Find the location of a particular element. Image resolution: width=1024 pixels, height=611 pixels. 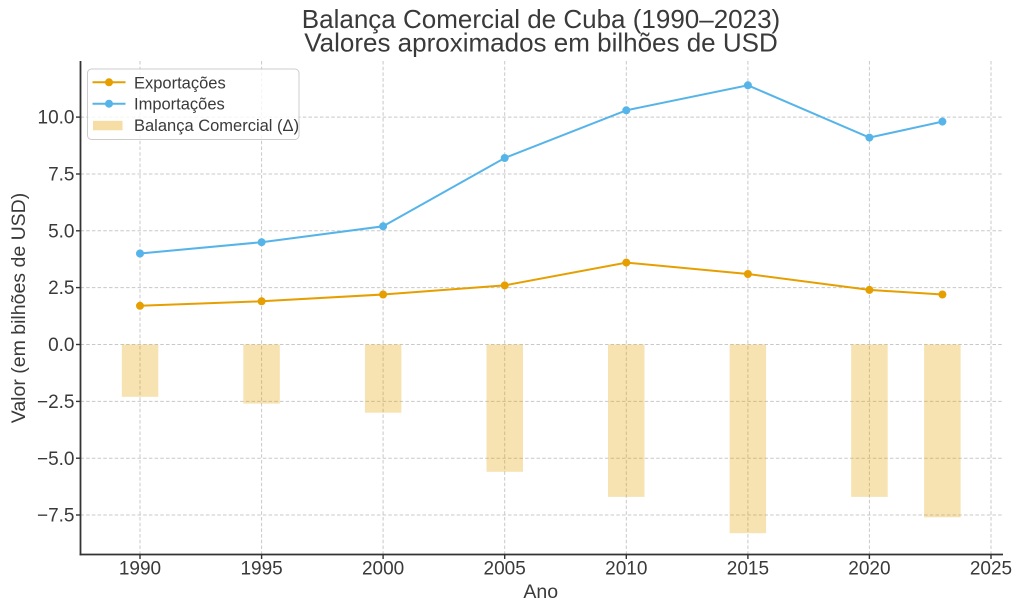

svg-text: 2025 is located at coordinates (991, 569).